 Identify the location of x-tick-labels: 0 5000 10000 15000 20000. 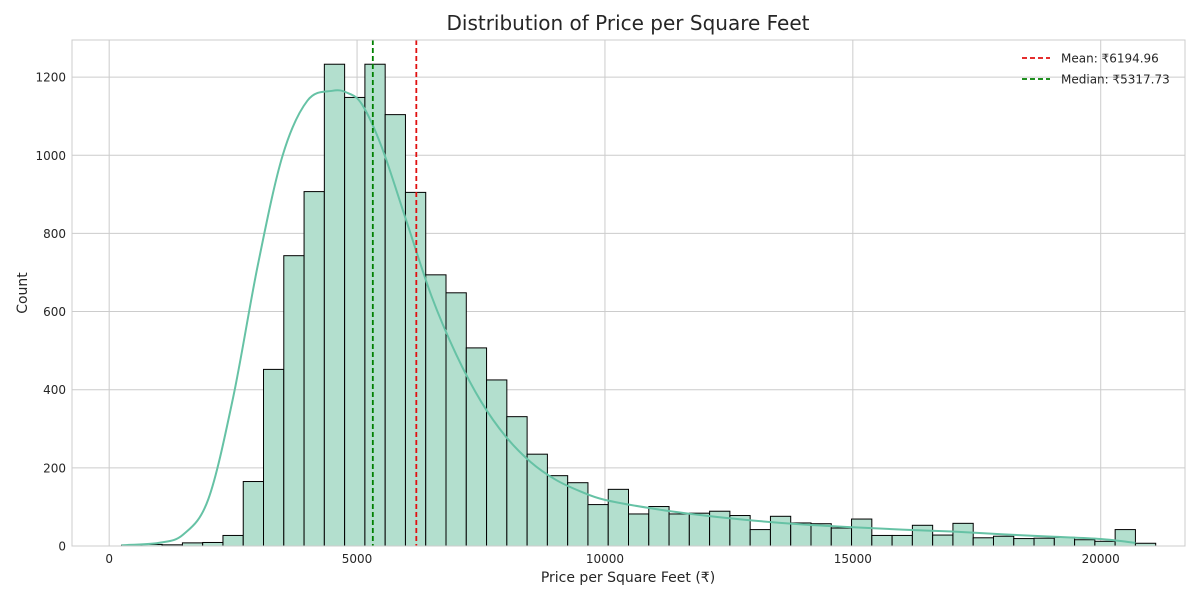
(612, 559).